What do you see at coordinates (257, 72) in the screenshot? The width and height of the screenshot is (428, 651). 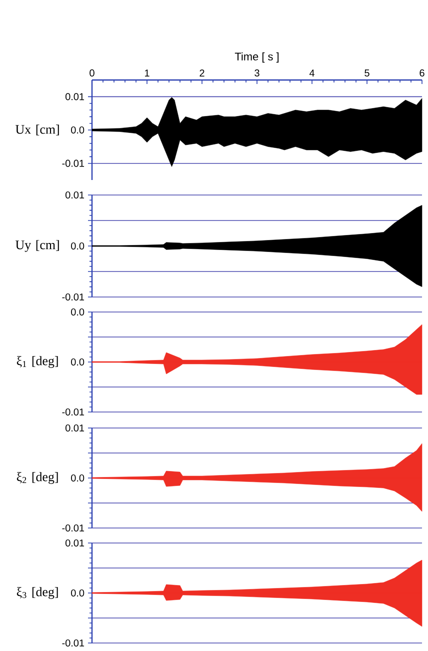 I see `x-tick-label: 3` at bounding box center [257, 72].